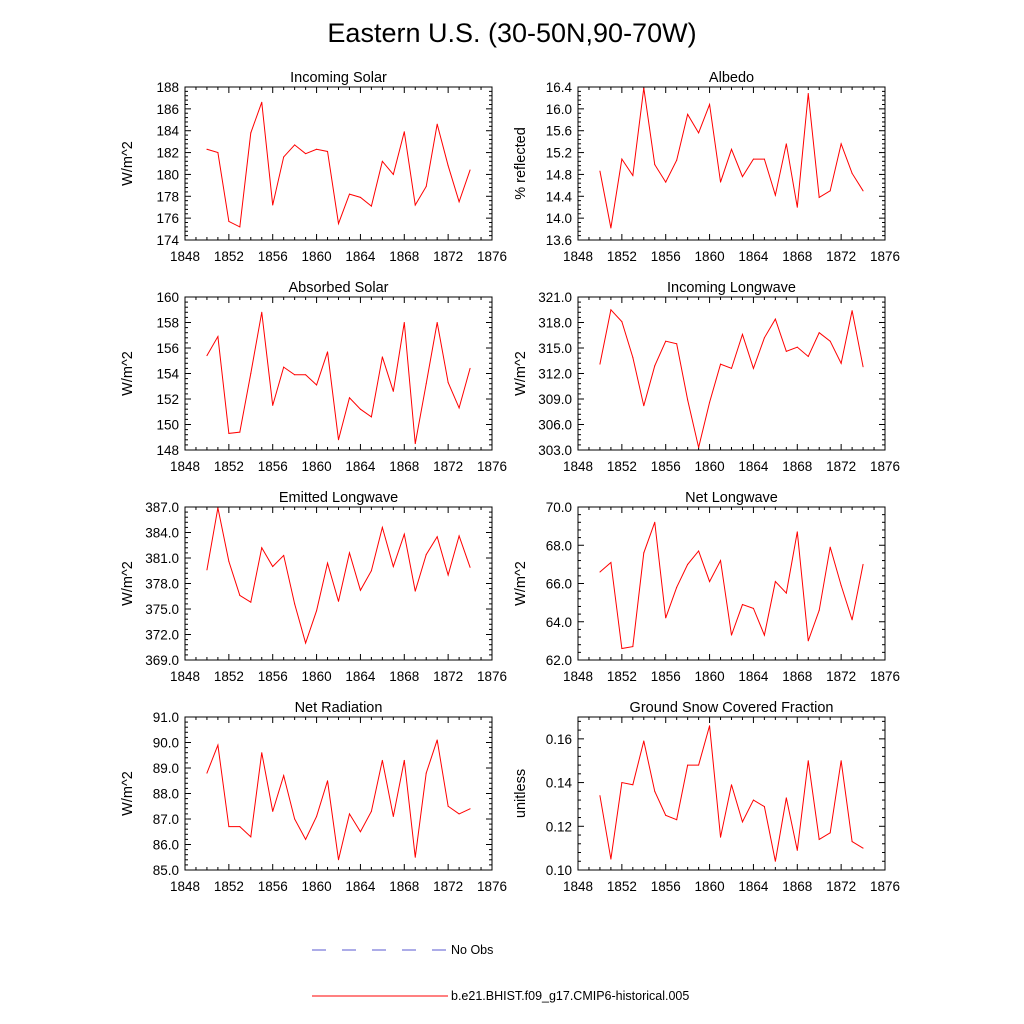  What do you see at coordinates (162, 609) in the screenshot?
I see `y-tick-label: 375.0` at bounding box center [162, 609].